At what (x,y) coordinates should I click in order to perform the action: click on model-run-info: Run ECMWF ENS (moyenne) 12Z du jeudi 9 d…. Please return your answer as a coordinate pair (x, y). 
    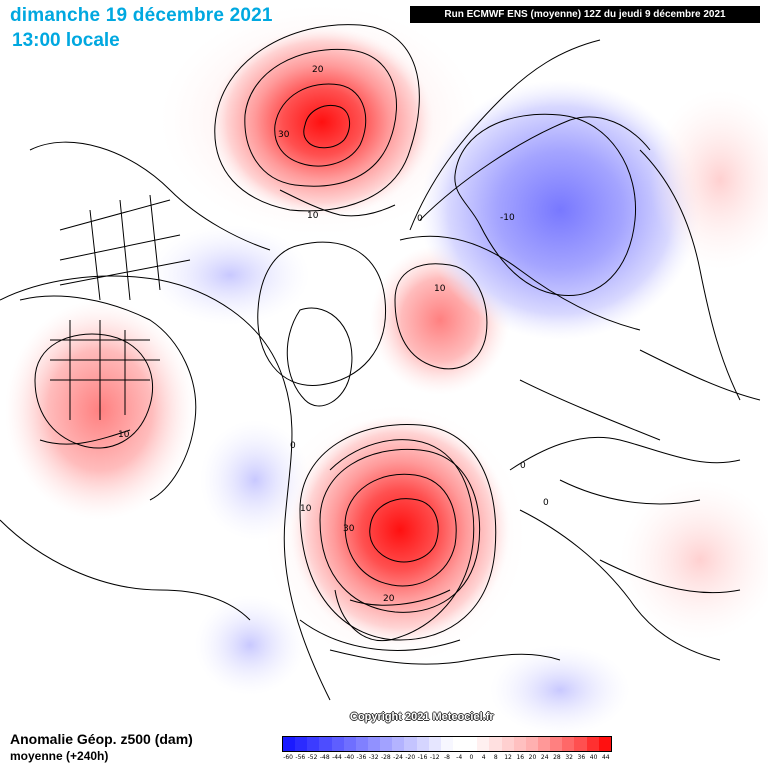
    Looking at the image, I should click on (585, 14).